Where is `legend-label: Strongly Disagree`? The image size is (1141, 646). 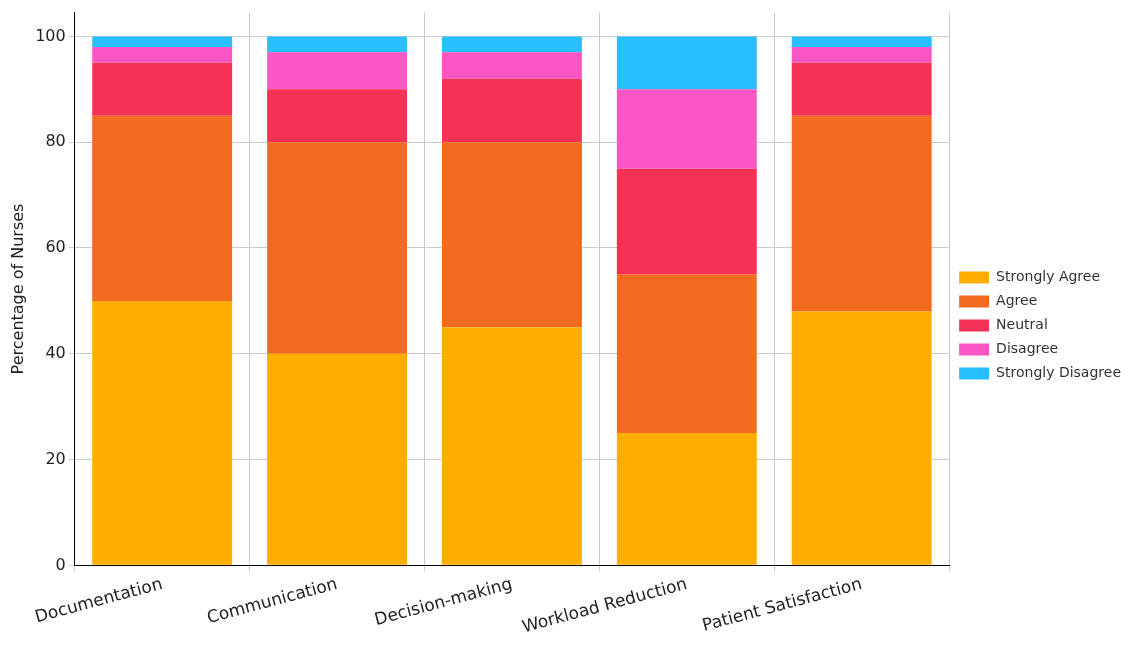
legend-label: Strongly Disagree is located at coordinates (1059, 372).